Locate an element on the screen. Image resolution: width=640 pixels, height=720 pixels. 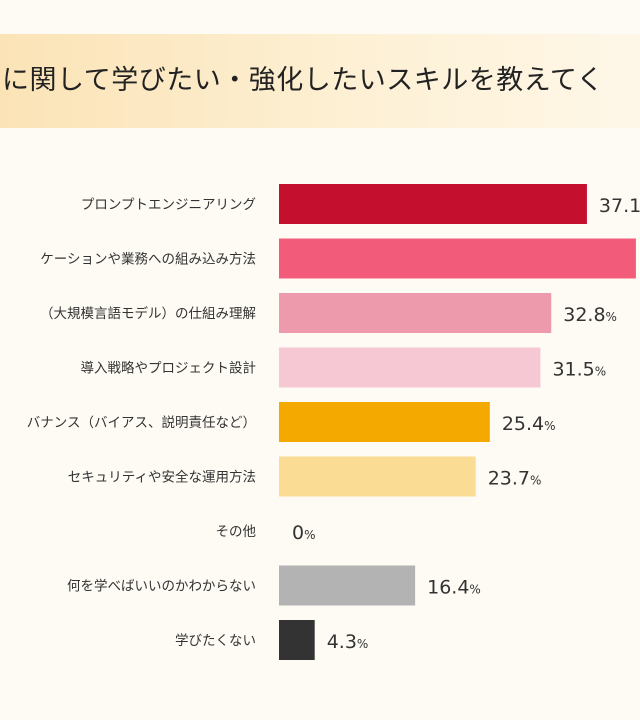
category-label: （大規模言語モデル）の仕組み理解 is located at coordinates (148, 313).